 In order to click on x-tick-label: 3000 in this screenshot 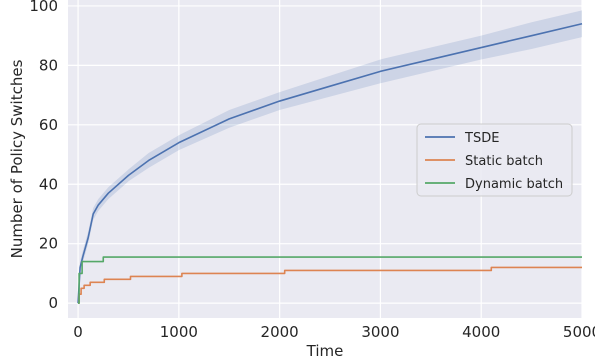, I will do `click(380, 332)`.